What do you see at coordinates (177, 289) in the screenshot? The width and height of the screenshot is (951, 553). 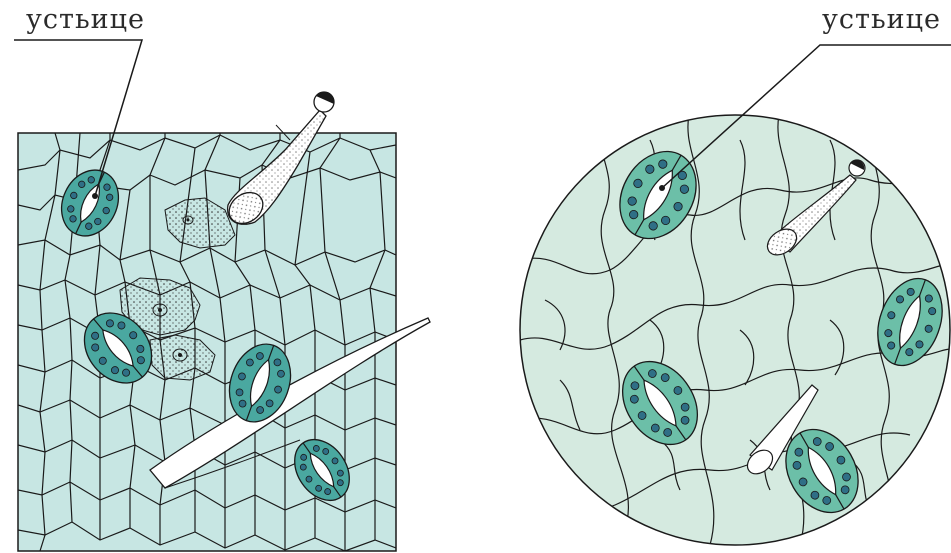 I see `left-dotted-cells` at bounding box center [177, 289].